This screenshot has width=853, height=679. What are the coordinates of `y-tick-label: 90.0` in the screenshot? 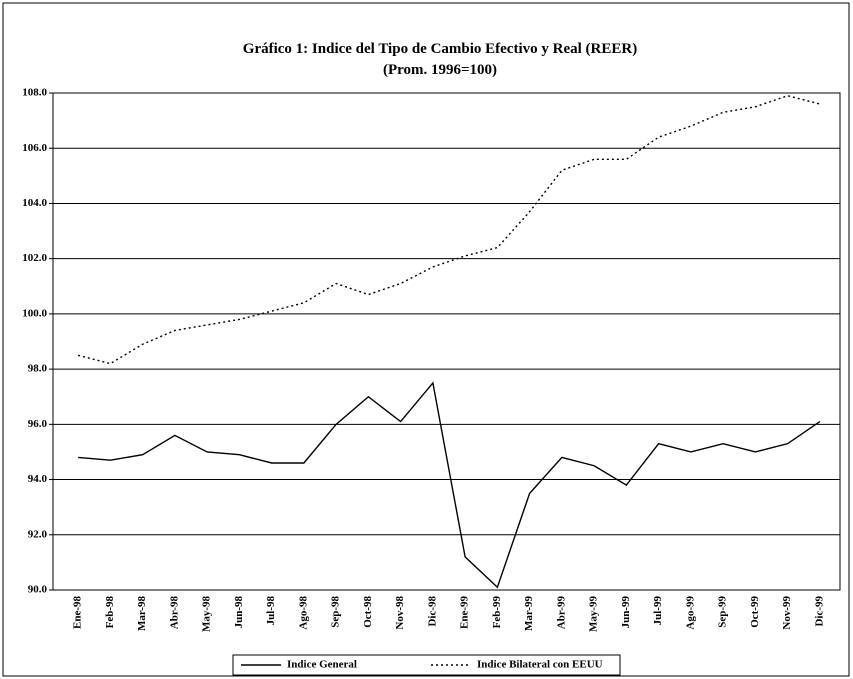 It's located at (38, 590).